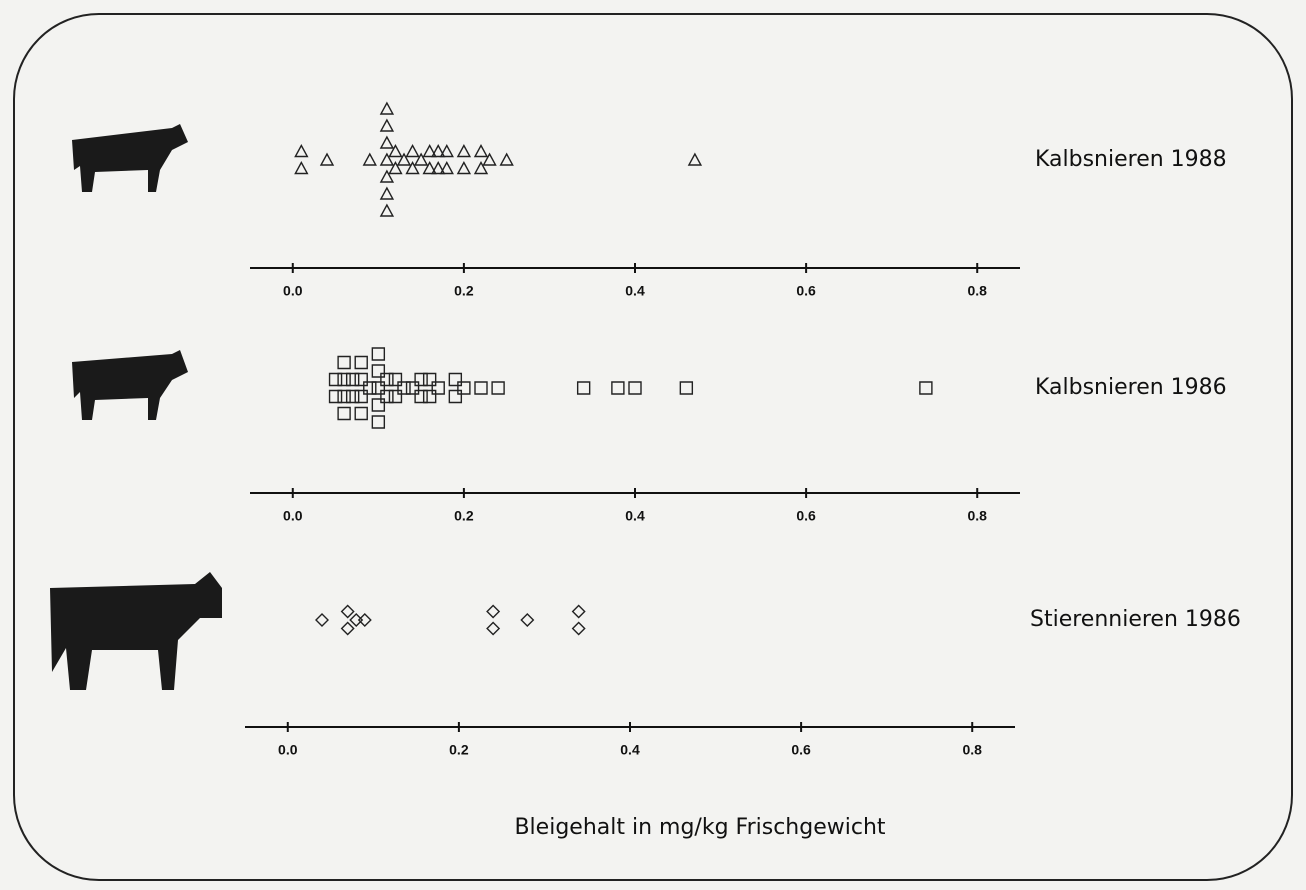  I want to click on series-label: Kalbsnieren 1988, so click(1131, 159).